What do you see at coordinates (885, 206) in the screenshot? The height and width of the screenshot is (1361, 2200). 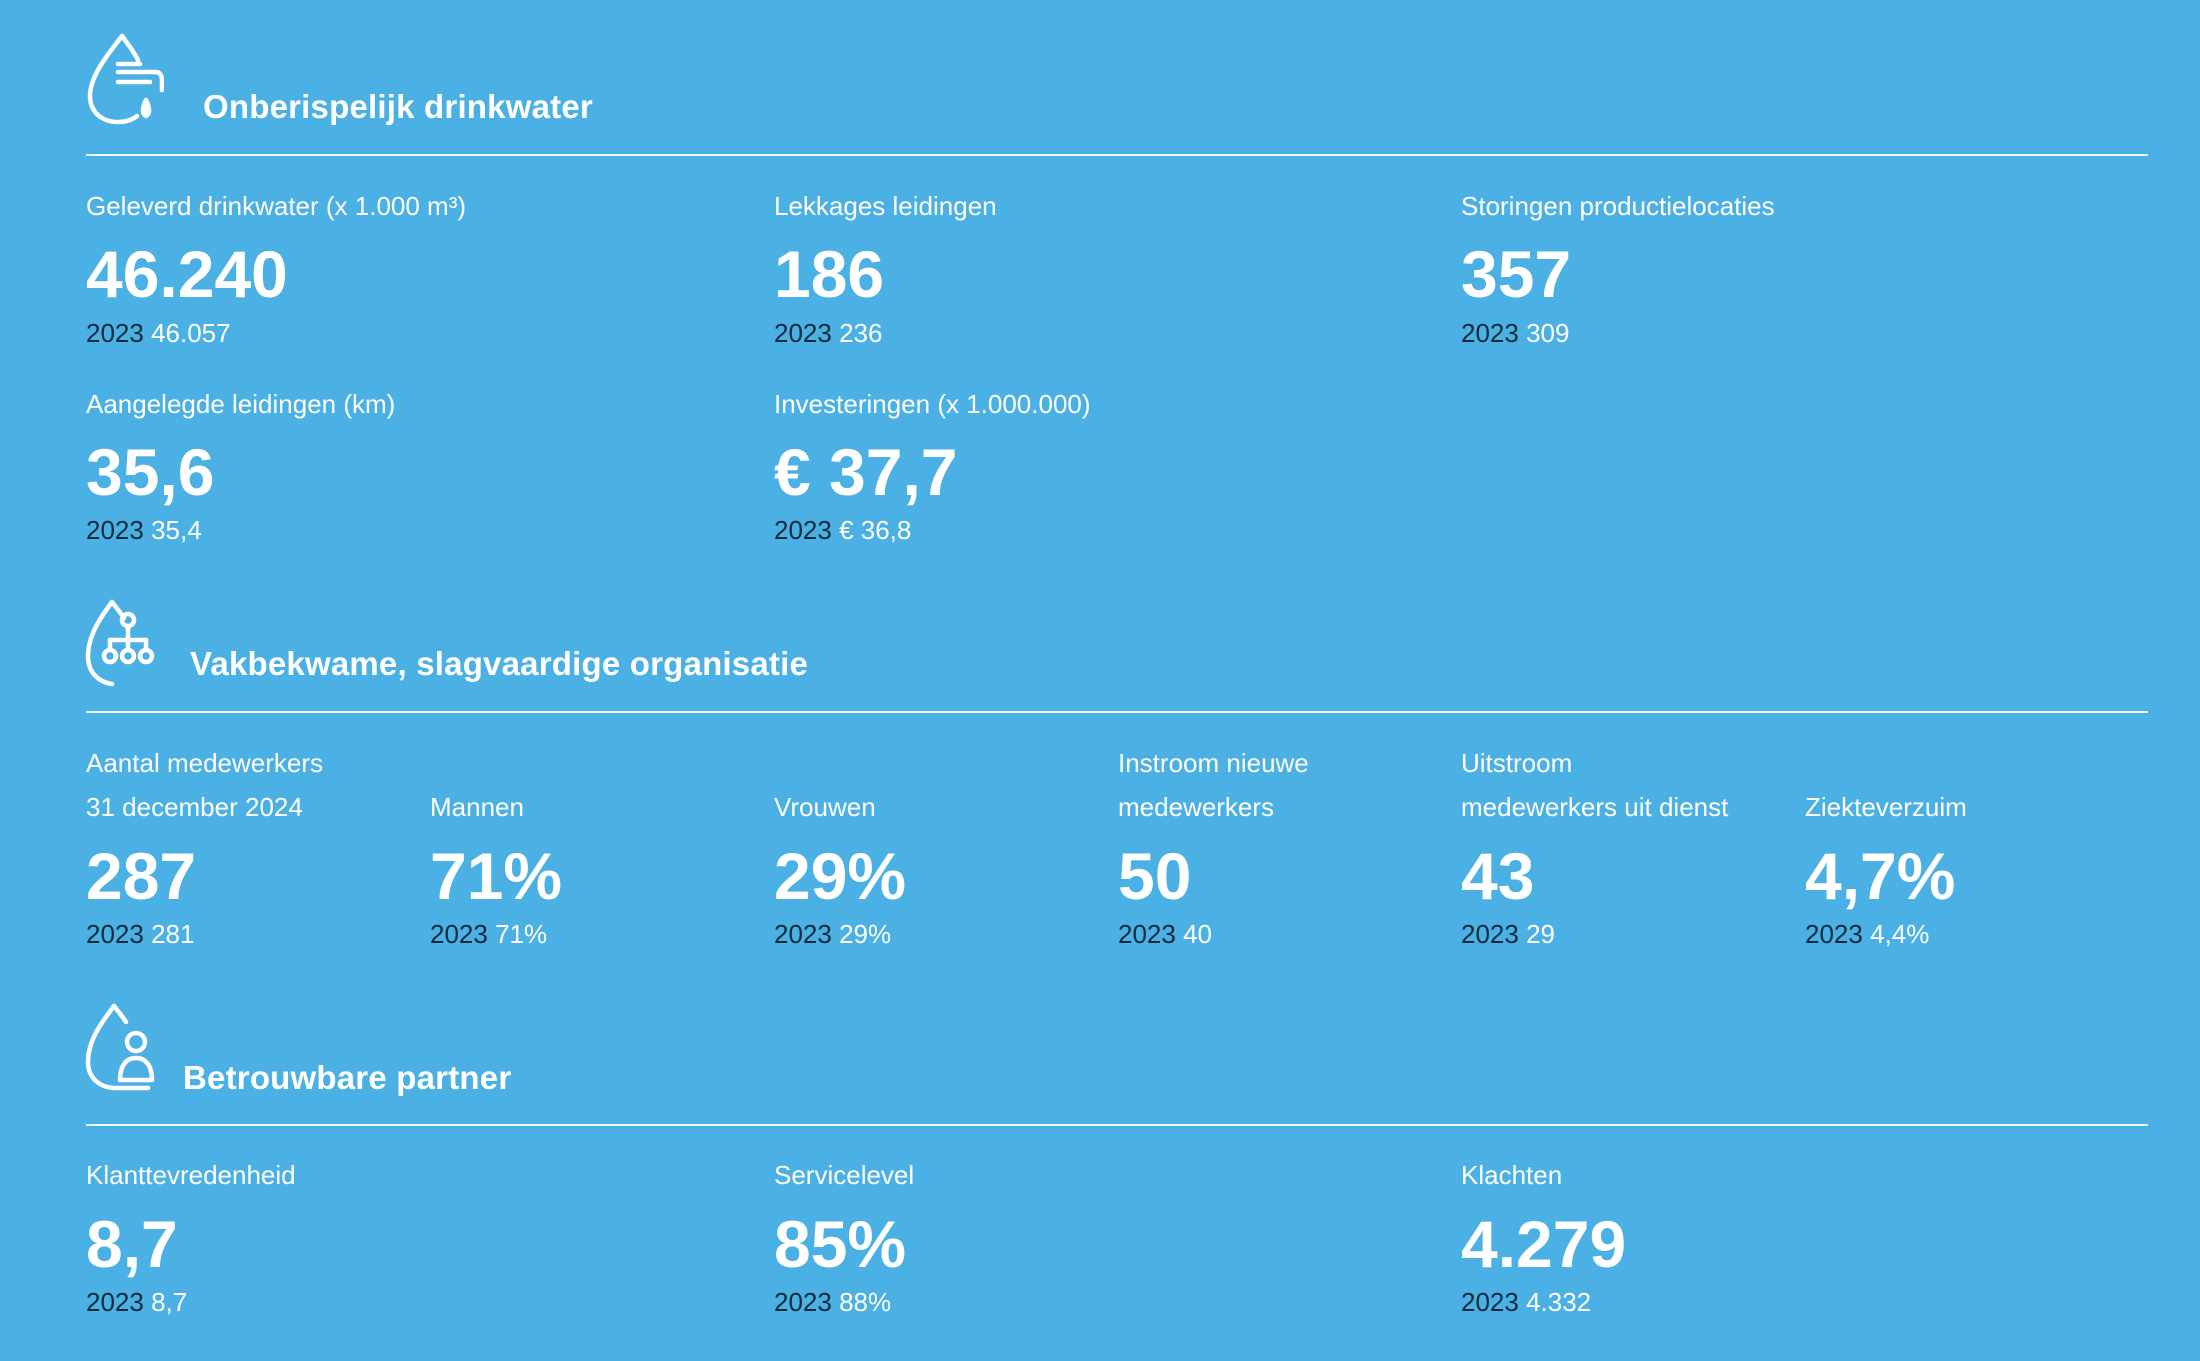 I see `kpi-label: Lekkages leidingen` at bounding box center [885, 206].